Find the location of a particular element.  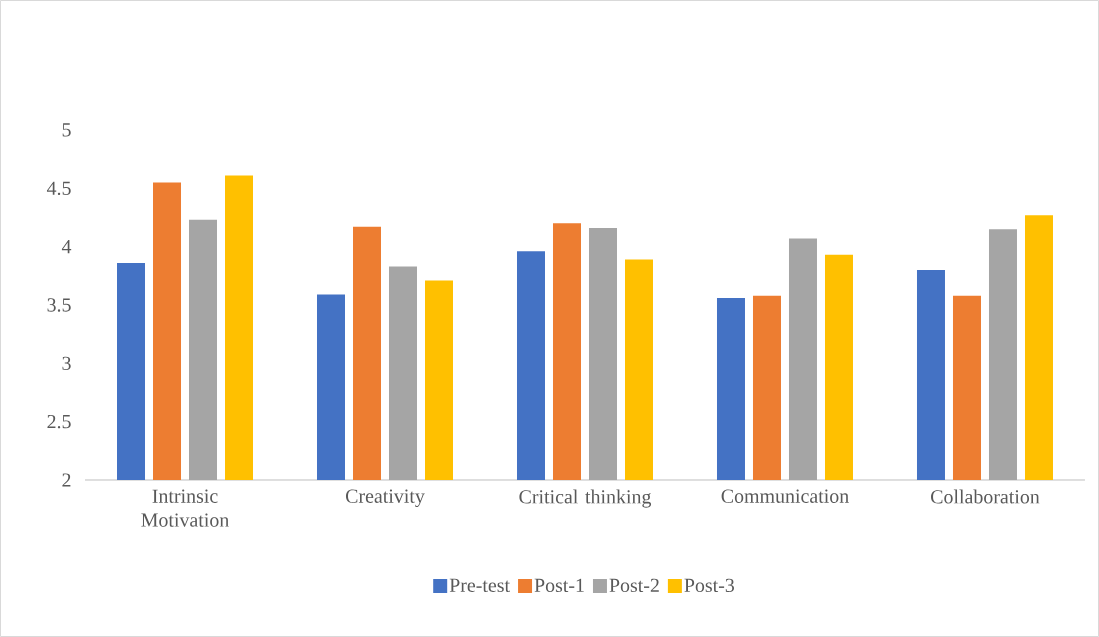

legend-label: Pre-test is located at coordinates (479, 585).